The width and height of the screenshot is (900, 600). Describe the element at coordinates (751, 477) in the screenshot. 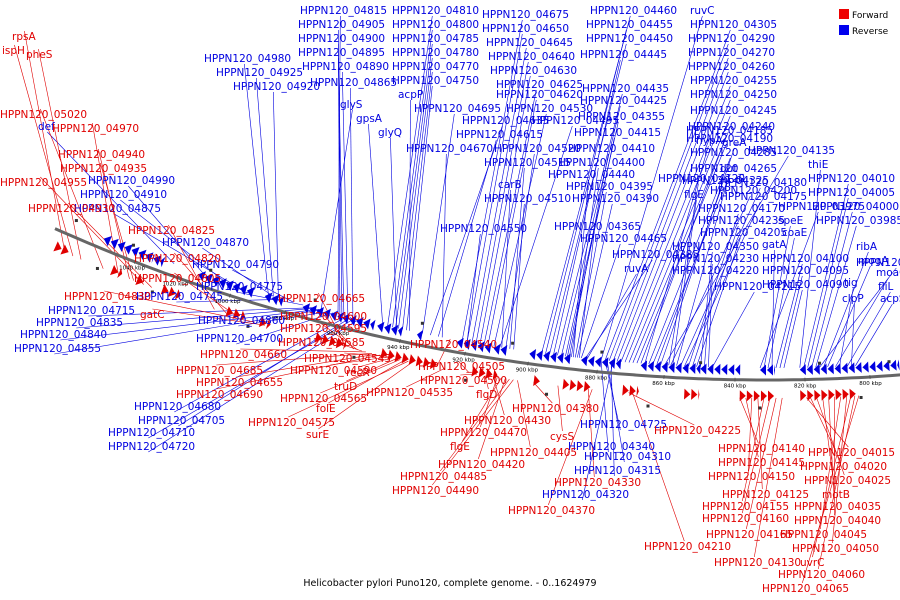

I see `forward-gene-label: HPPN120_04150` at that location.